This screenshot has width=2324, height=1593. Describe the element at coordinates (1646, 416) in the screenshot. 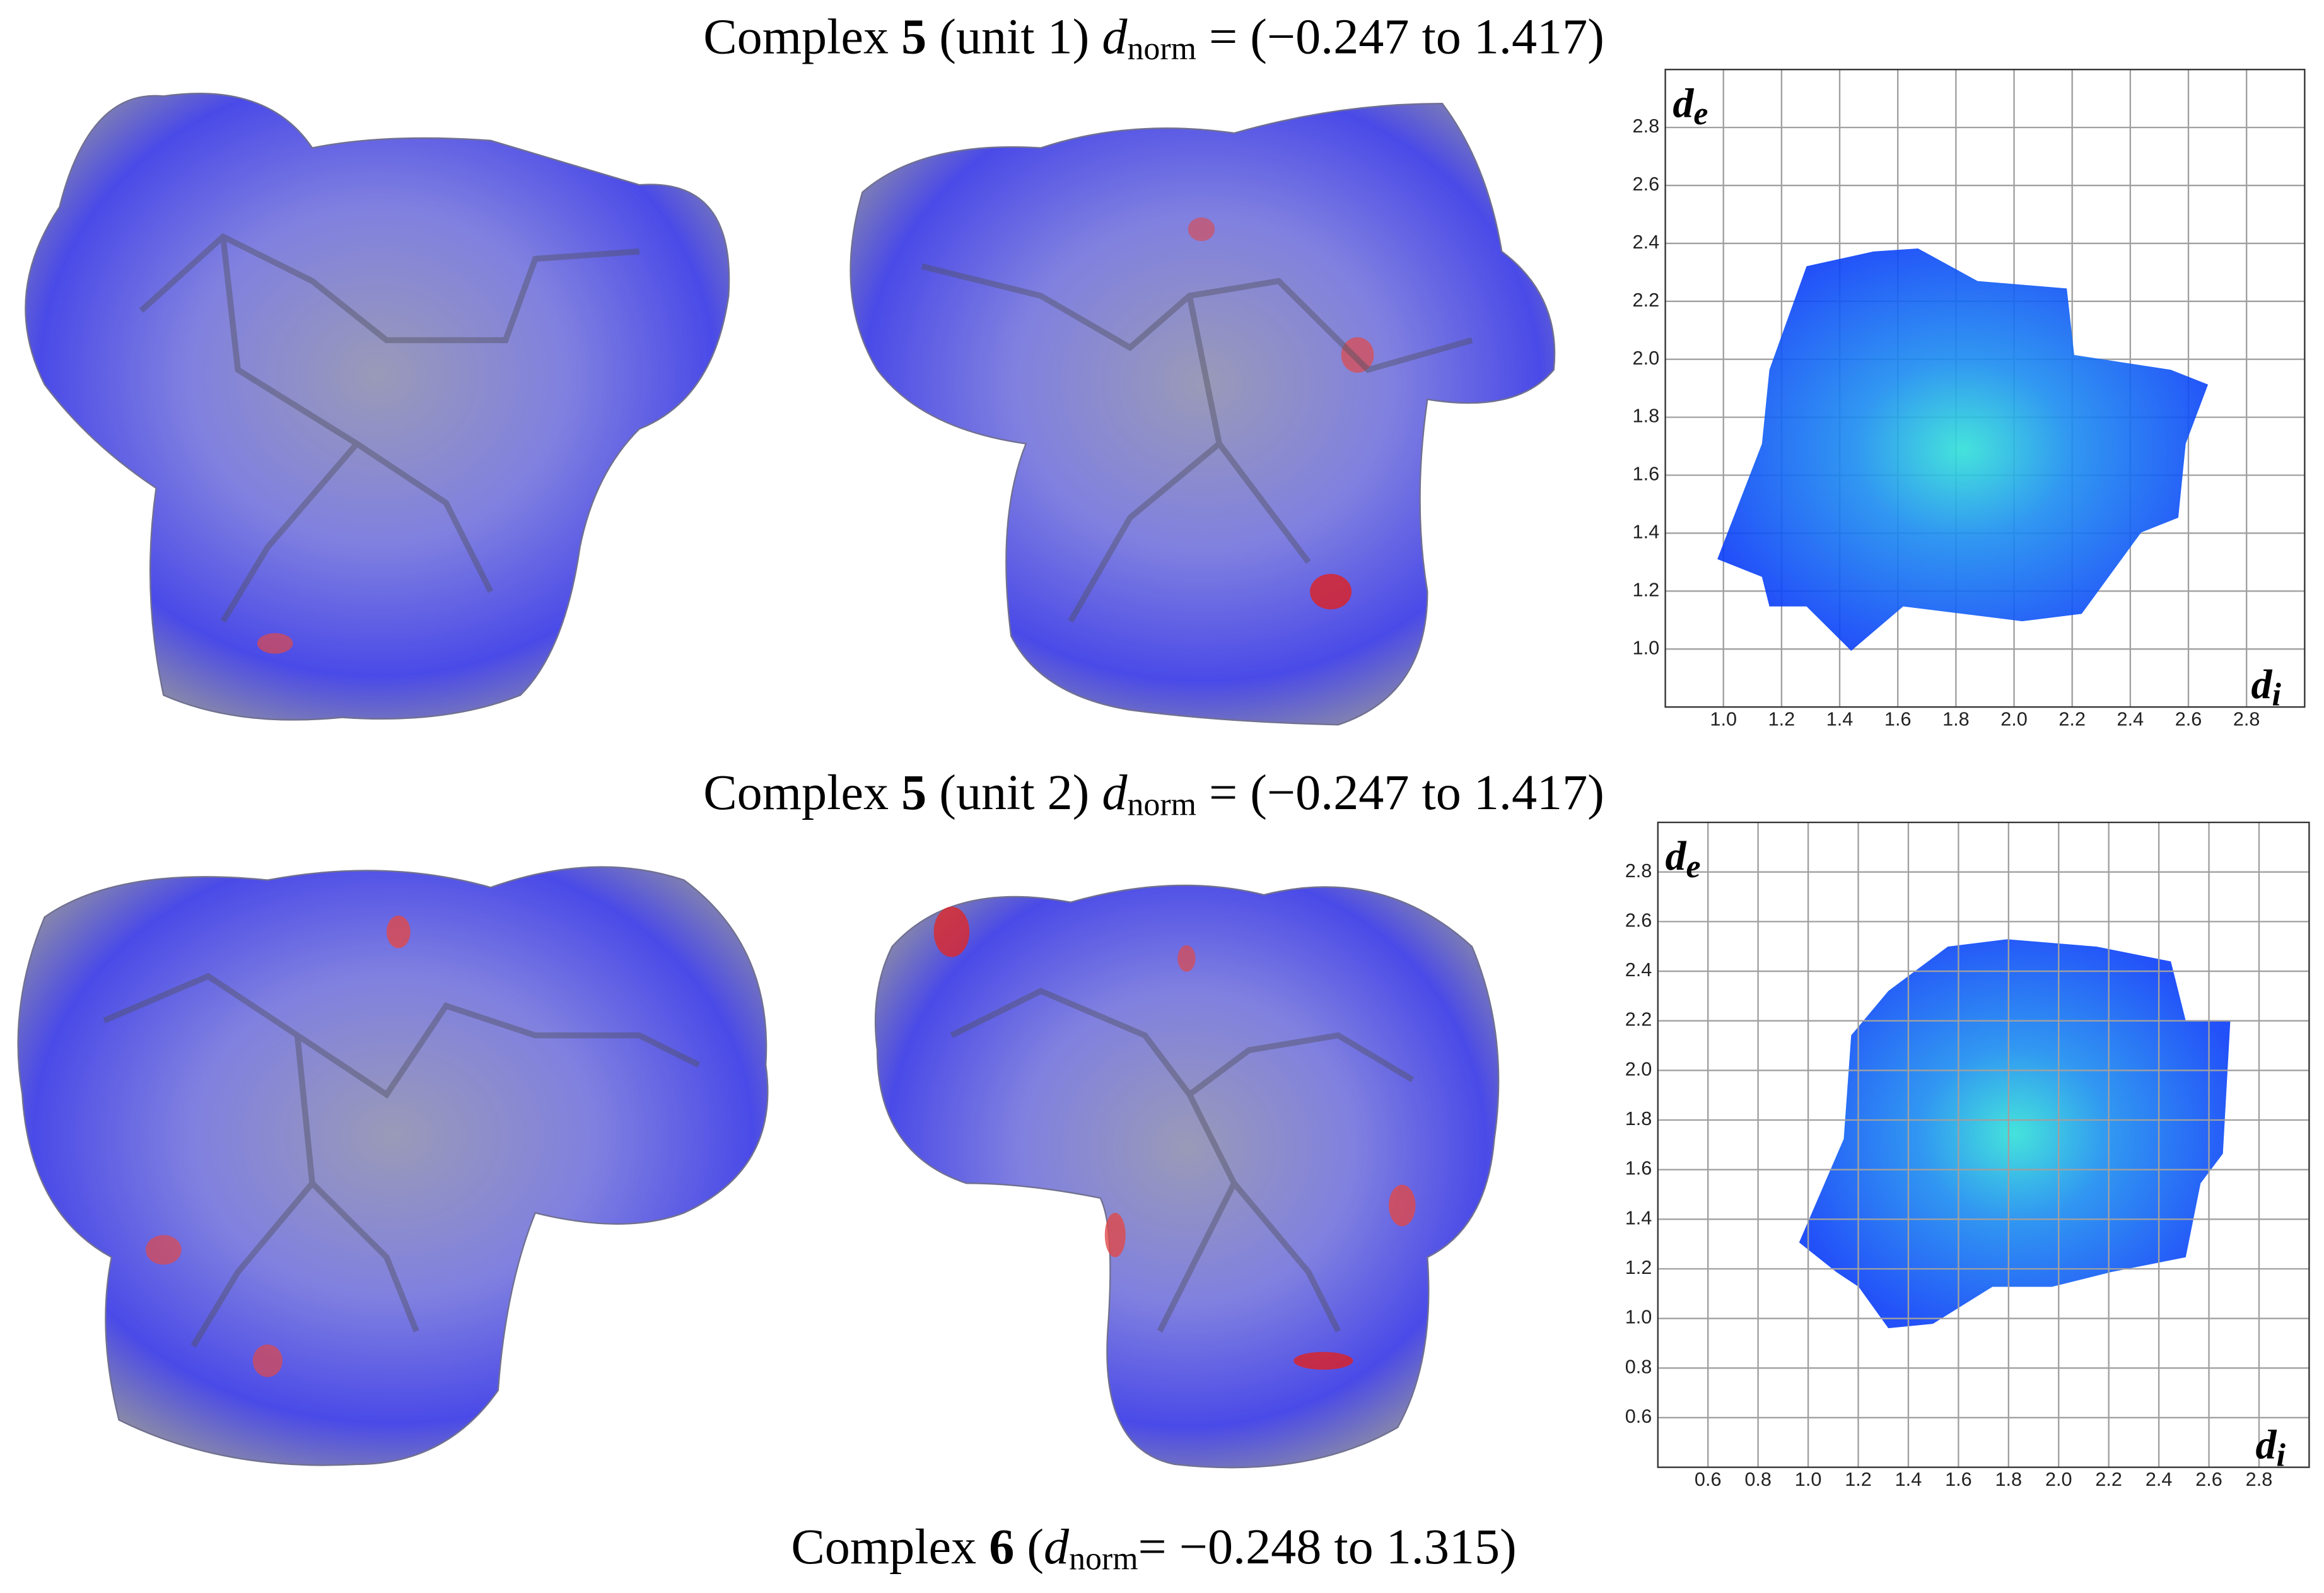

I see `y-tick-label: 1.8` at that location.